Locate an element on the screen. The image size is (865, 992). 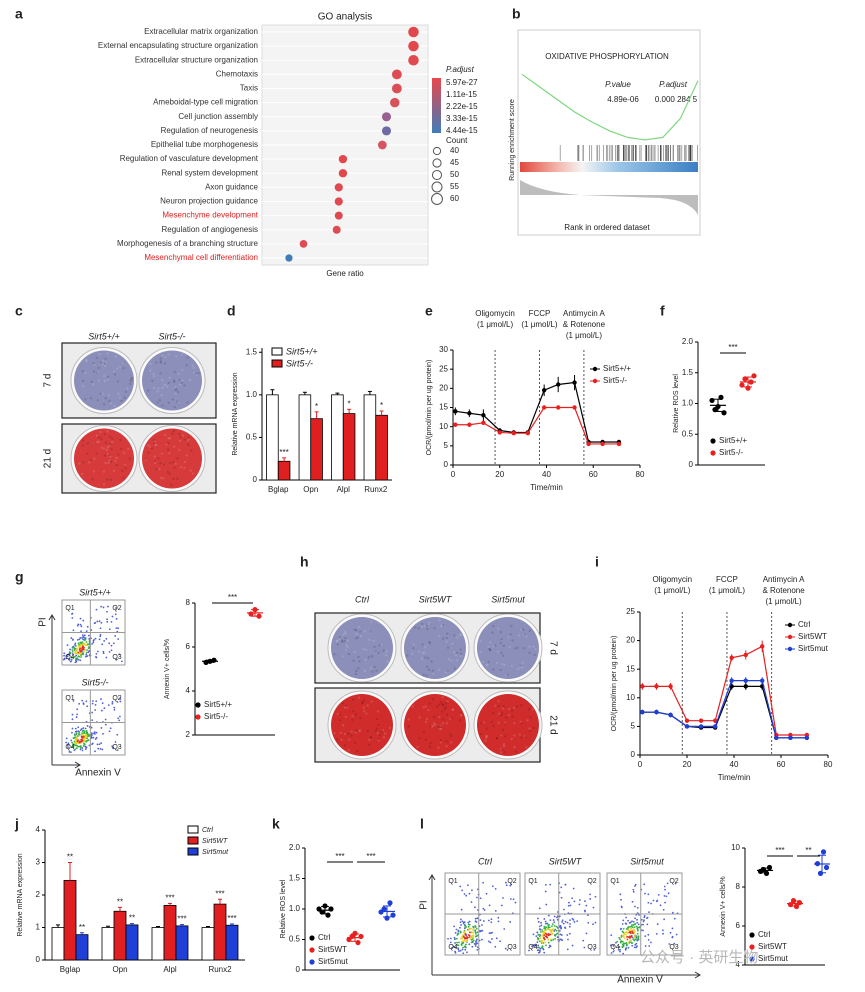
y-tick-label: 2.0 is located at coordinates (688, 341).